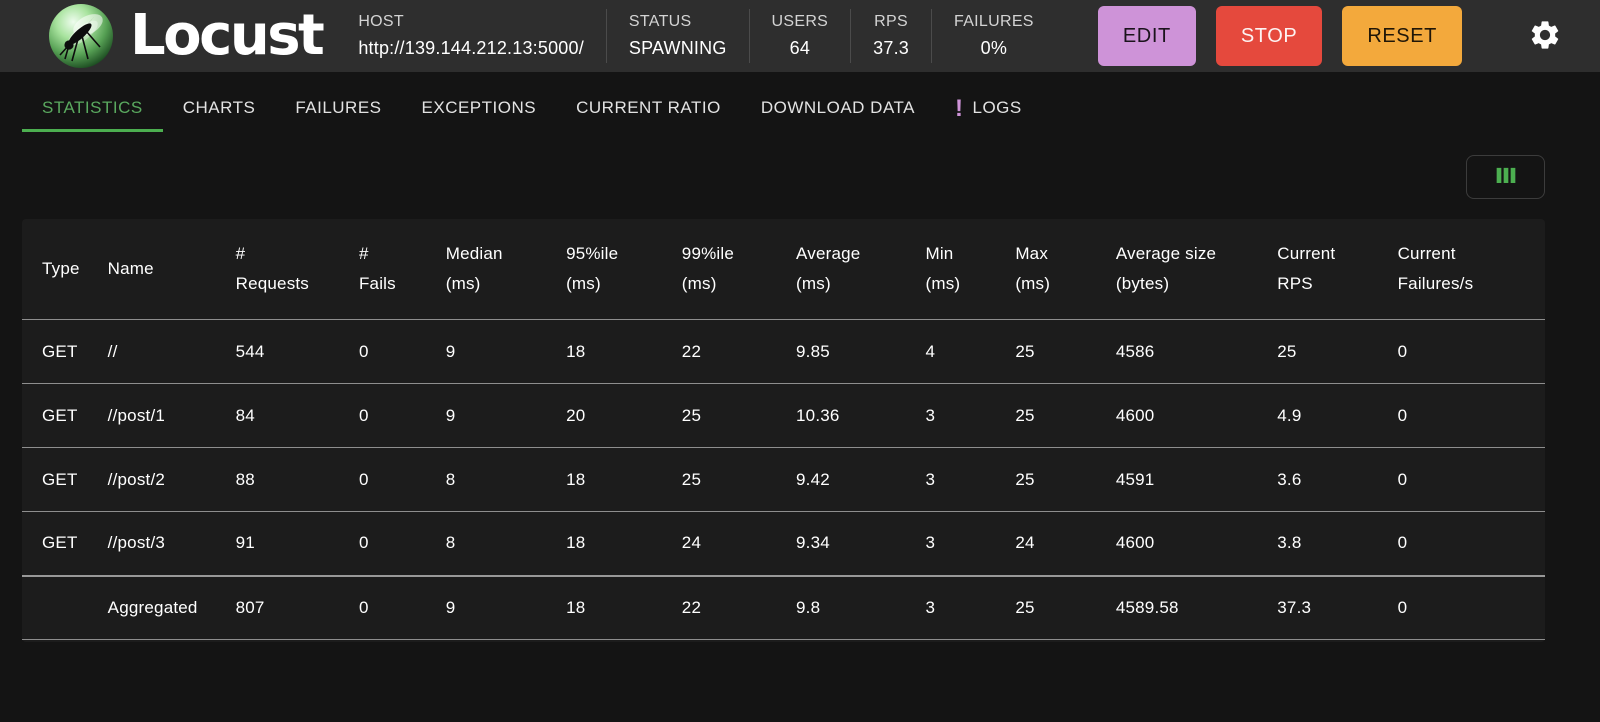 The width and height of the screenshot is (1600, 722). I want to click on column-header-7: Average (ms), so click(828, 268).